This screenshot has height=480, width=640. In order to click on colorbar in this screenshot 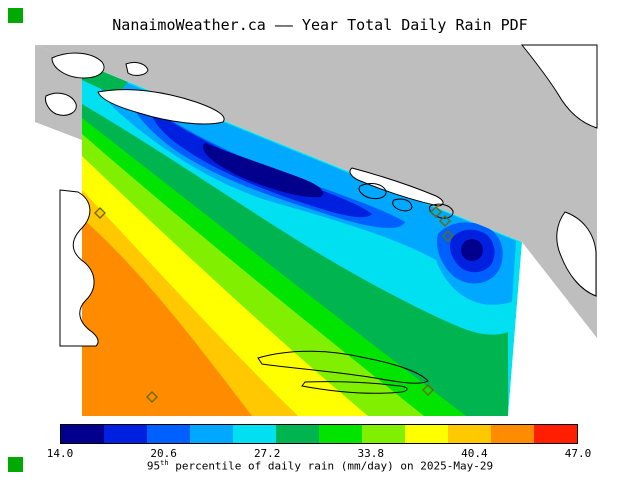, I will do `click(319, 434)`.